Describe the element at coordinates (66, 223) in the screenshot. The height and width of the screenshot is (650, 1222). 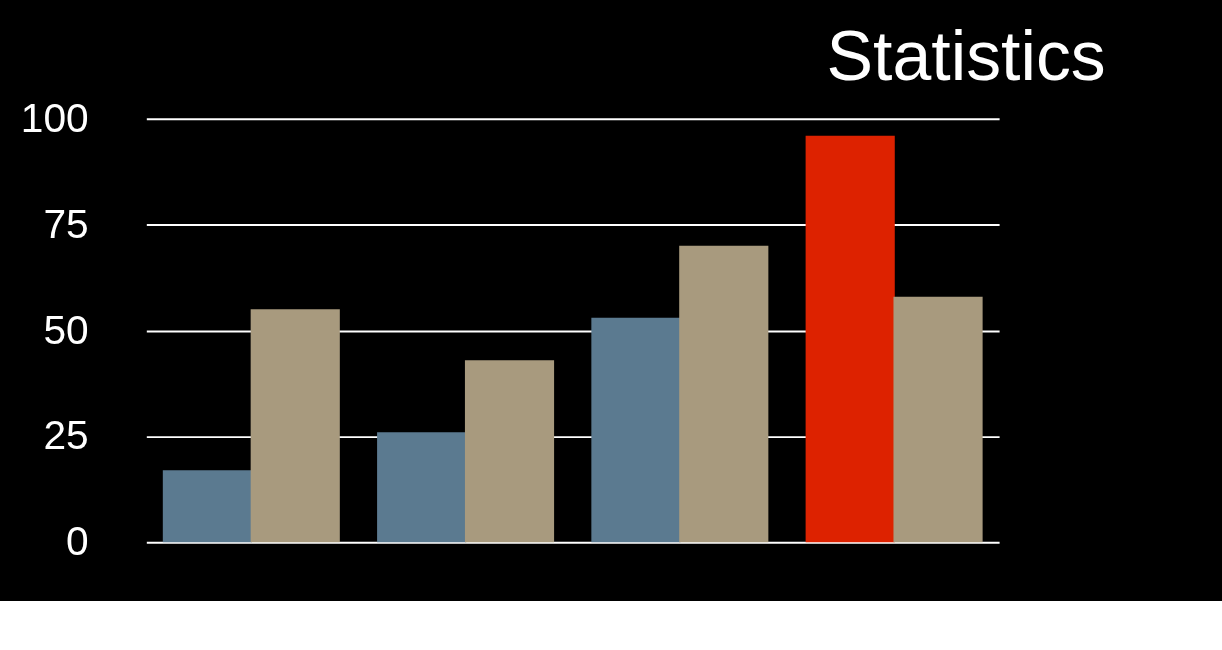
I see `y-tick-label: 75` at that location.